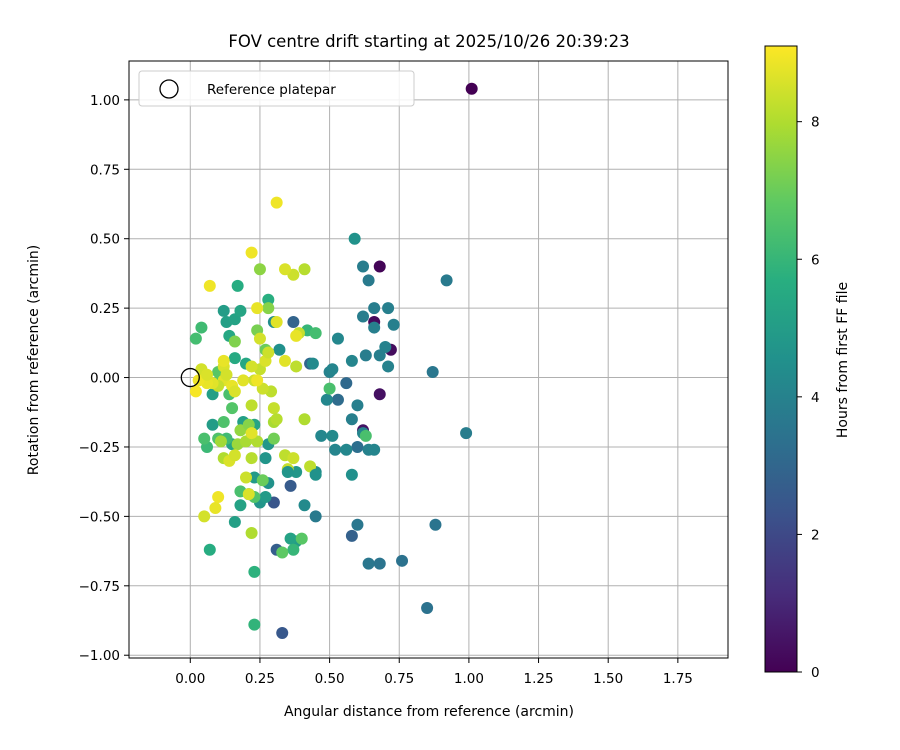  What do you see at coordinates (260, 679) in the screenshot?
I see `x-tick-label: 0.25` at bounding box center [260, 679].